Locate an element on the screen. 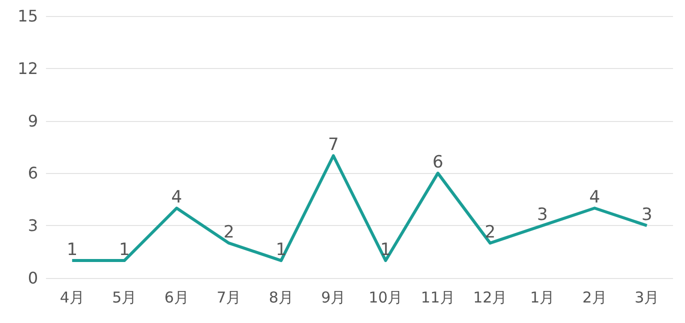 This screenshot has height=323, width=685. y-tick-label: 0 is located at coordinates (33, 278).